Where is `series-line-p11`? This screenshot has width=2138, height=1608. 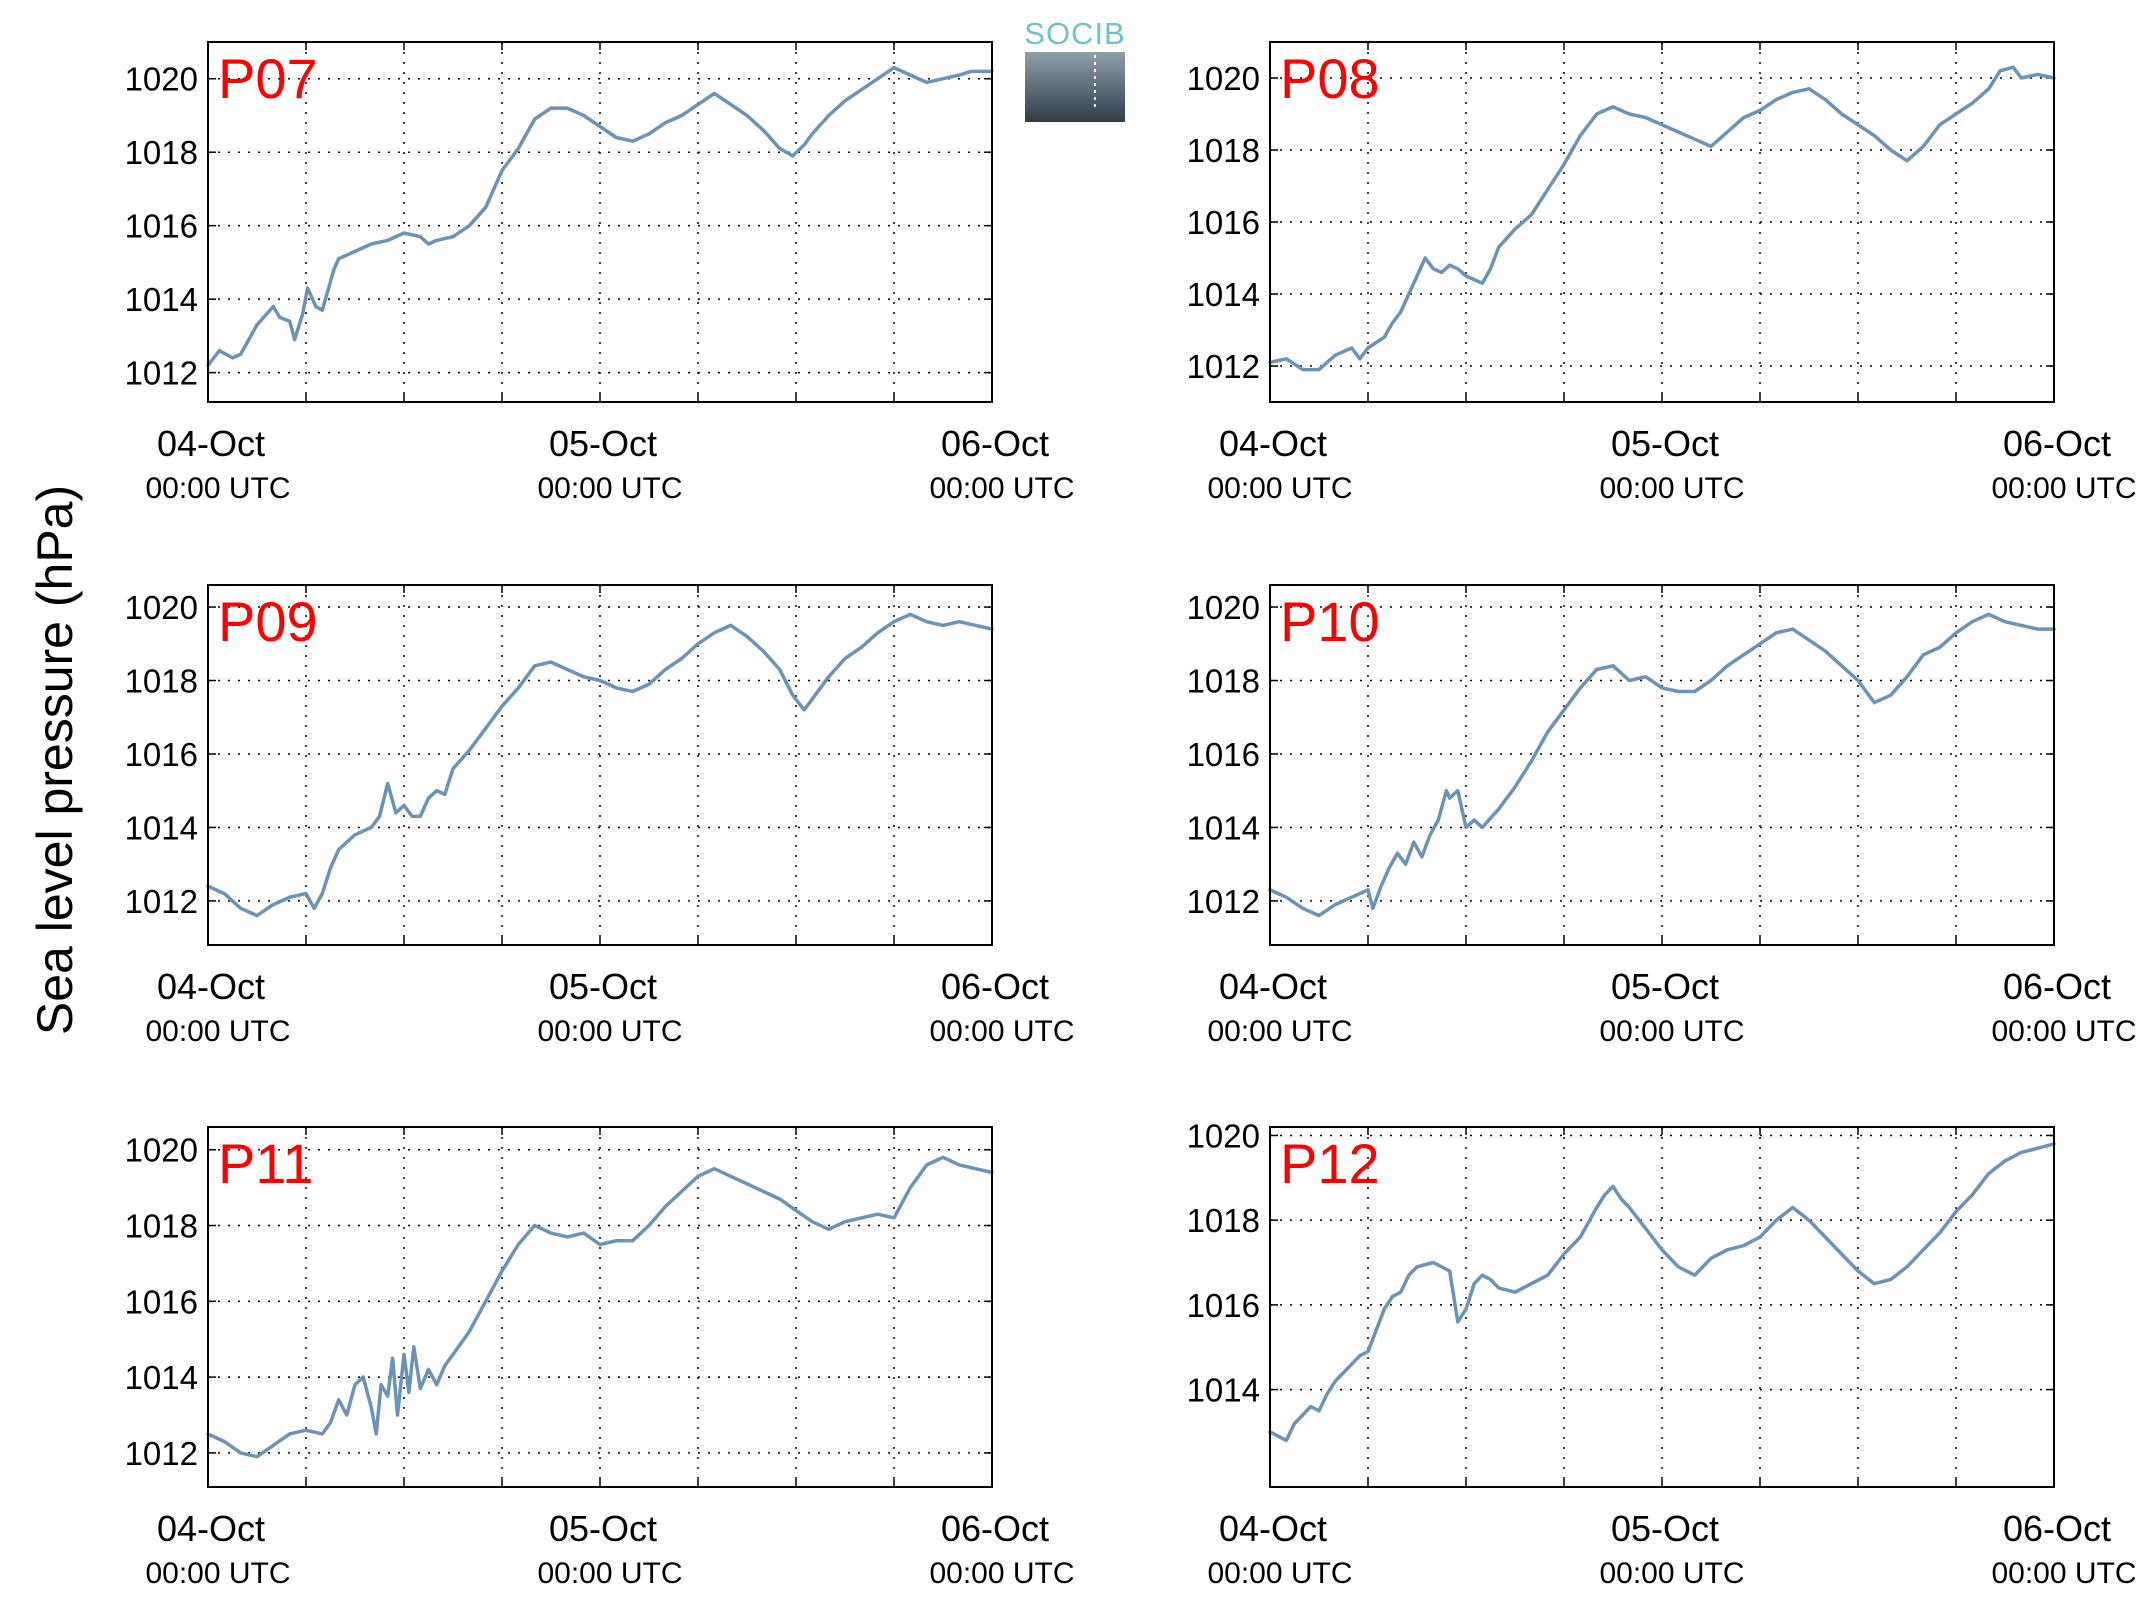
series-line-p11 is located at coordinates (600, 1307).